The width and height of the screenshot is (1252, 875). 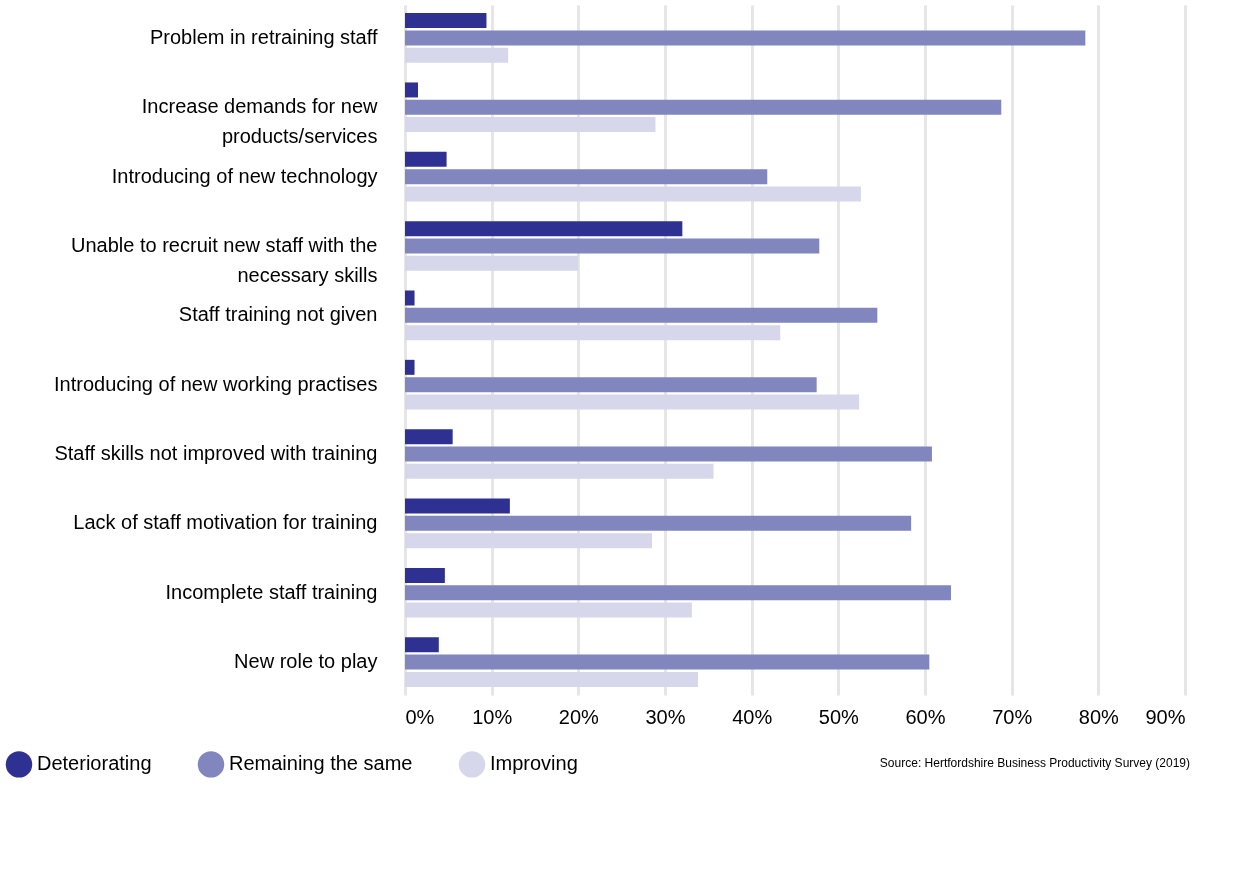 What do you see at coordinates (534, 763) in the screenshot?
I see `legend-label: Improving` at bounding box center [534, 763].